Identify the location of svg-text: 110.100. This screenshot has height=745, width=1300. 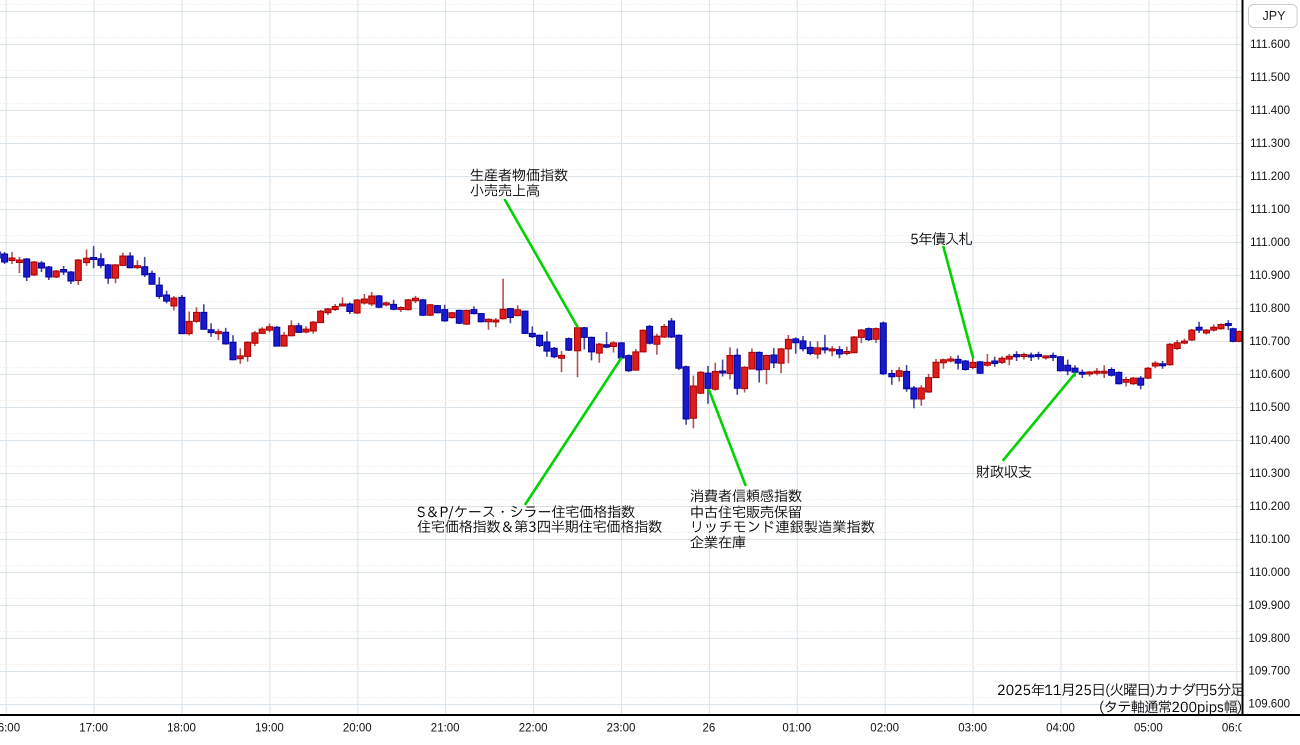
(1269, 540).